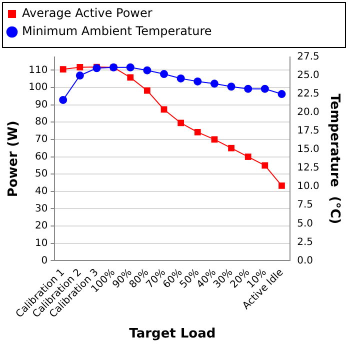  What do you see at coordinates (117, 31) in the screenshot?
I see `legend-label: Minimum Ambient Temperature` at bounding box center [117, 31].